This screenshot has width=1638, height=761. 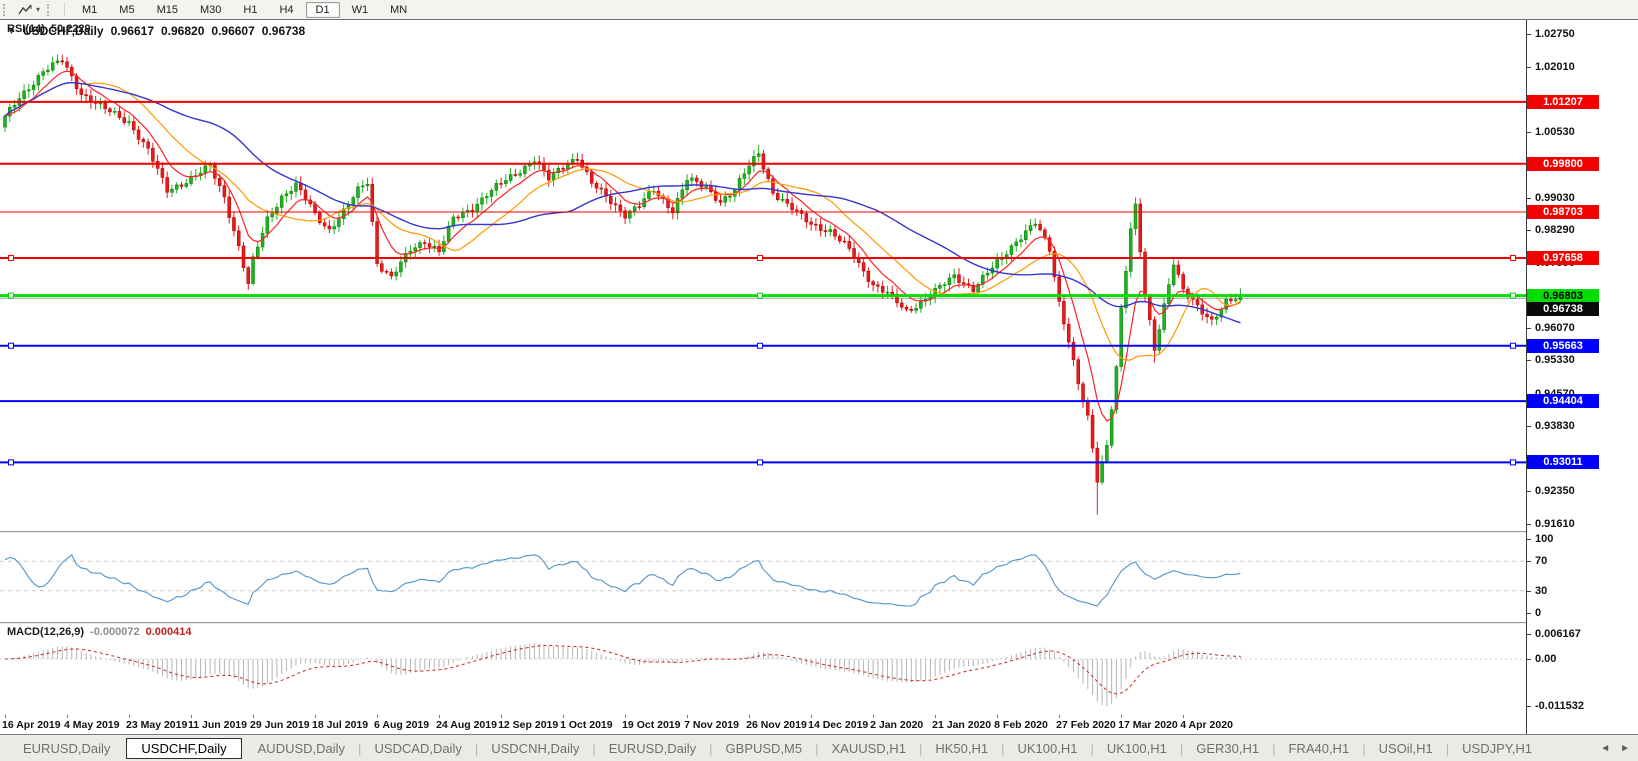 What do you see at coordinates (360, 9) in the screenshot?
I see `timeframe-button-w1: W1` at bounding box center [360, 9].